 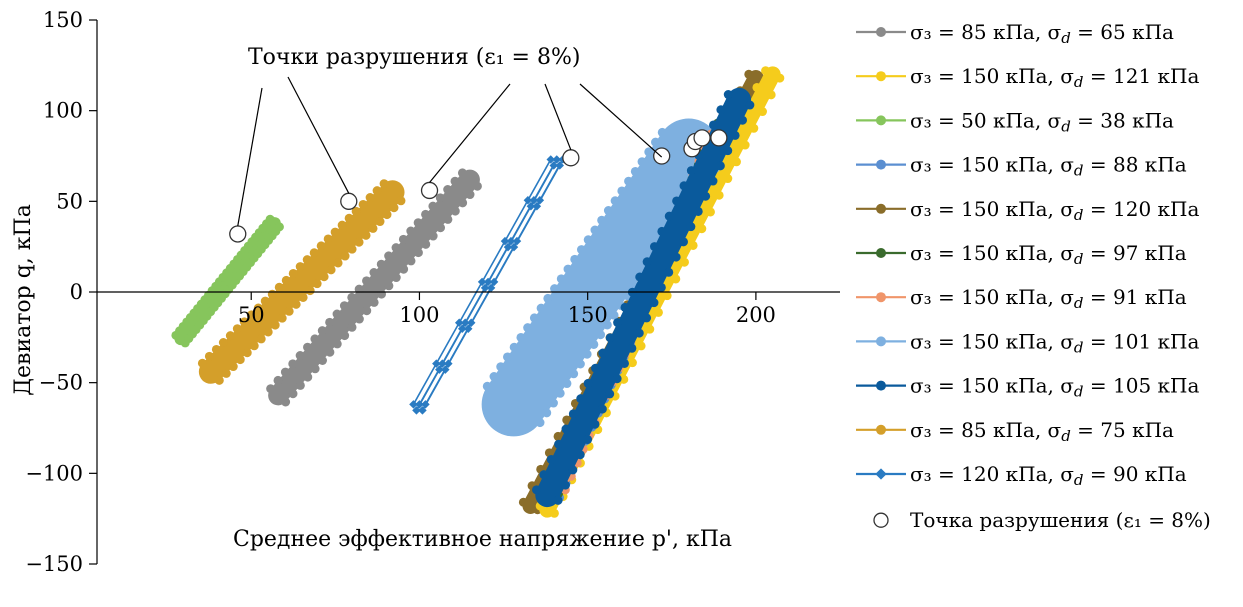 What do you see at coordinates (1048, 298) in the screenshot?
I see `legend-label: σ₃ = 150 кПа, σd = 91 кПа` at bounding box center [1048, 298].